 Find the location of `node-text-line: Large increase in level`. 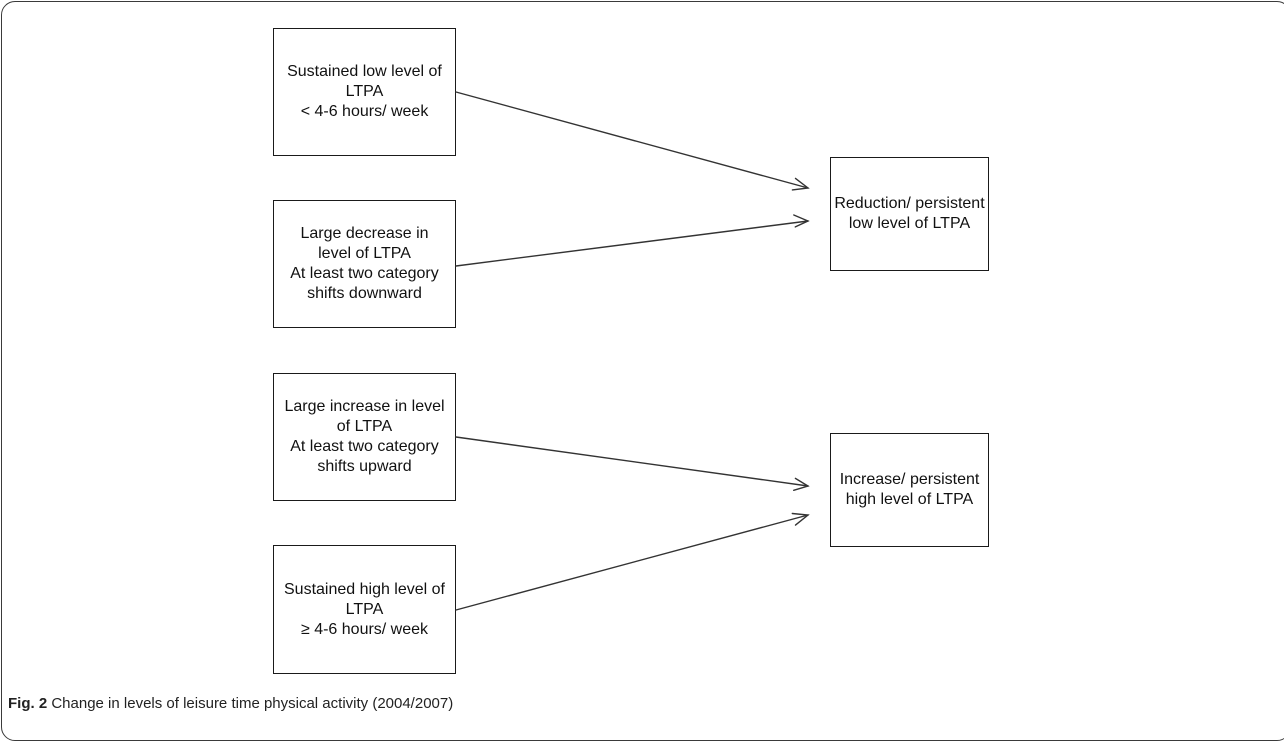

node-text-line: Large increase in level is located at coordinates (364, 406).